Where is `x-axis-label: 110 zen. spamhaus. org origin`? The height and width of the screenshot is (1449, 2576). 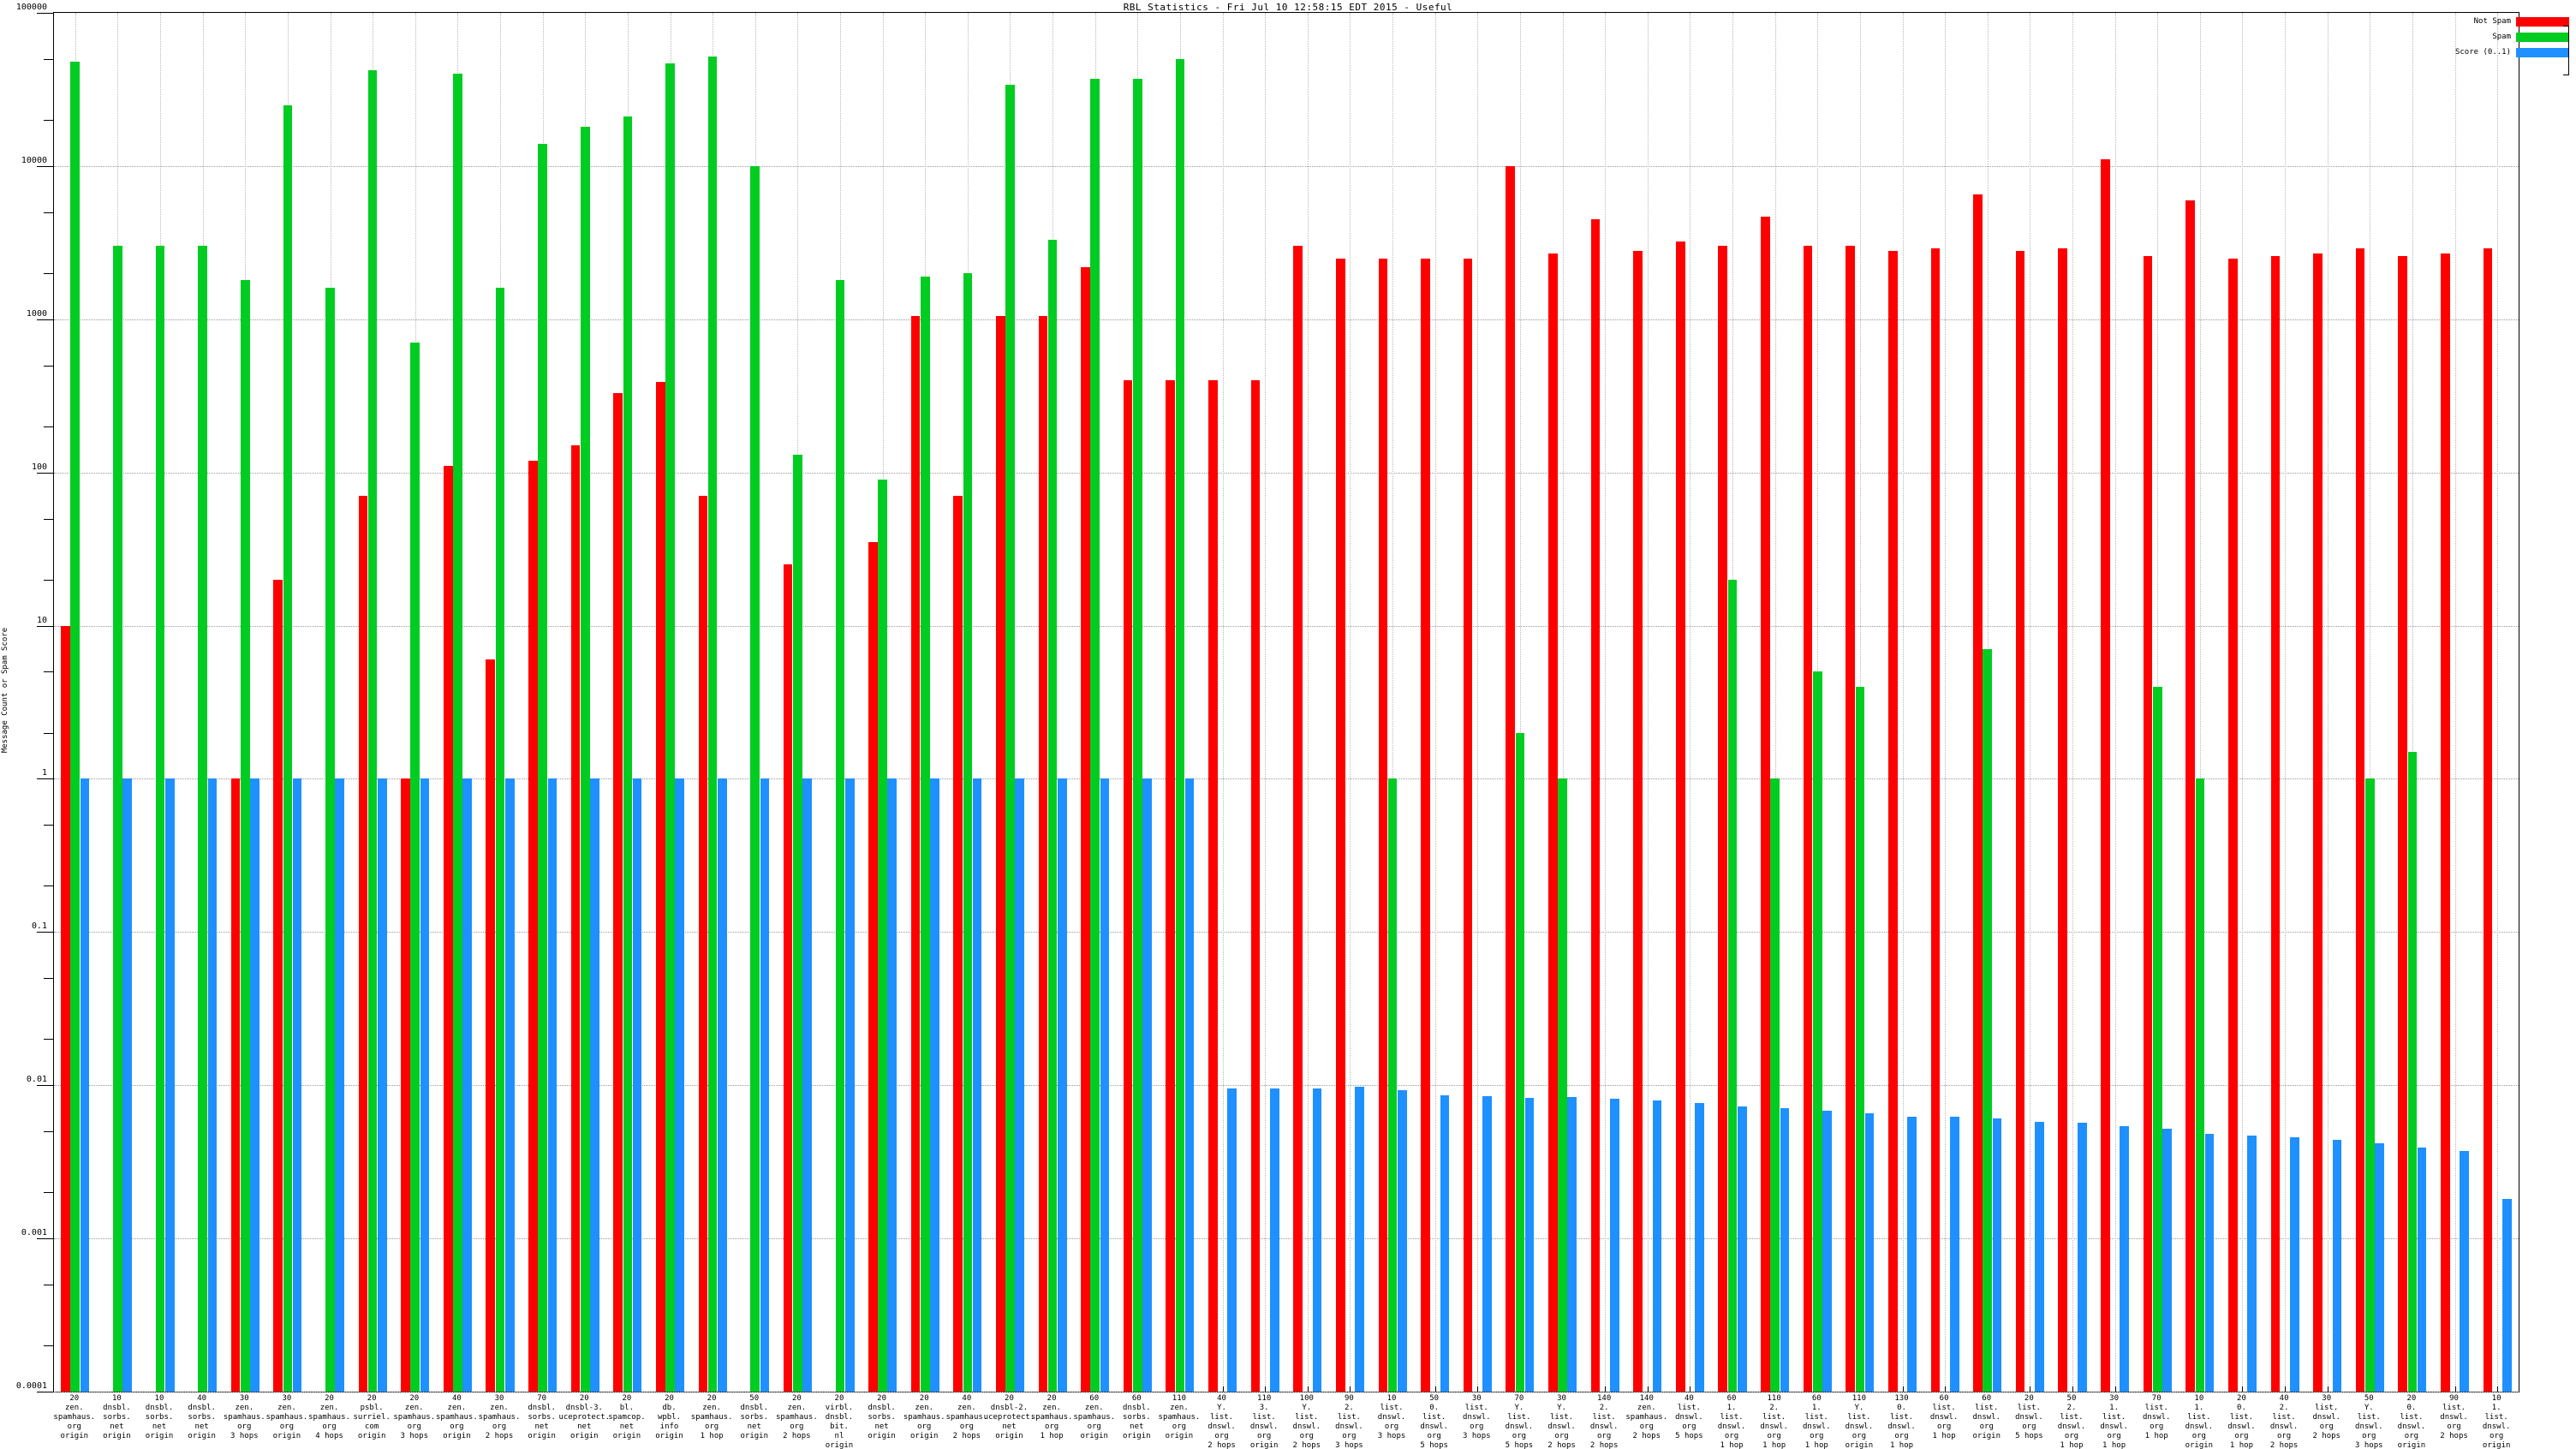
x-axis-label: 110 zen. spamhaus. org origin is located at coordinates (1180, 1417).